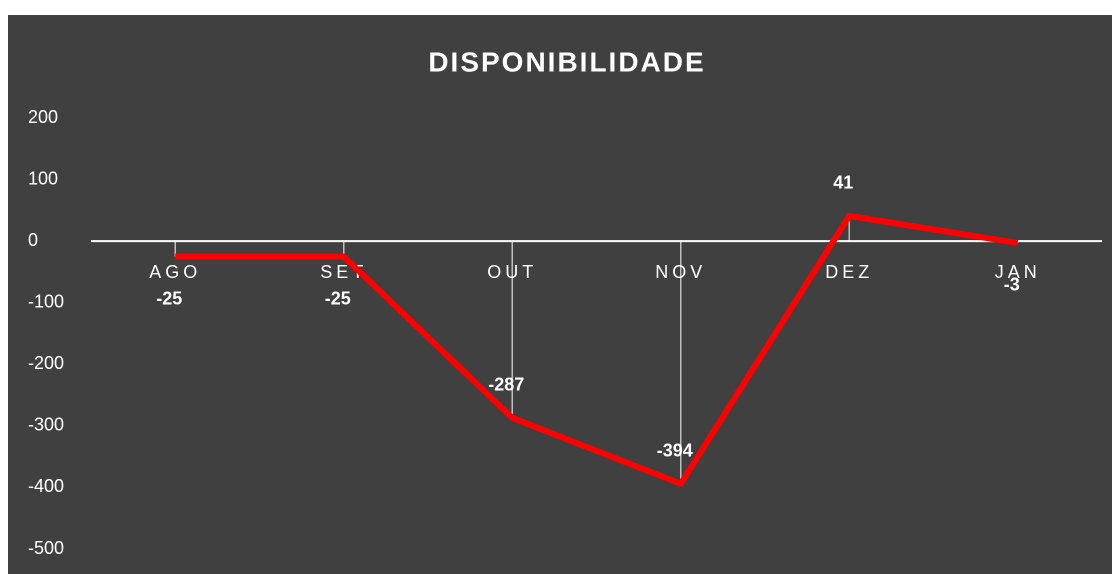 Image resolution: width=1120 pixels, height=574 pixels. I want to click on x-tick-label: AGO, so click(175, 272).